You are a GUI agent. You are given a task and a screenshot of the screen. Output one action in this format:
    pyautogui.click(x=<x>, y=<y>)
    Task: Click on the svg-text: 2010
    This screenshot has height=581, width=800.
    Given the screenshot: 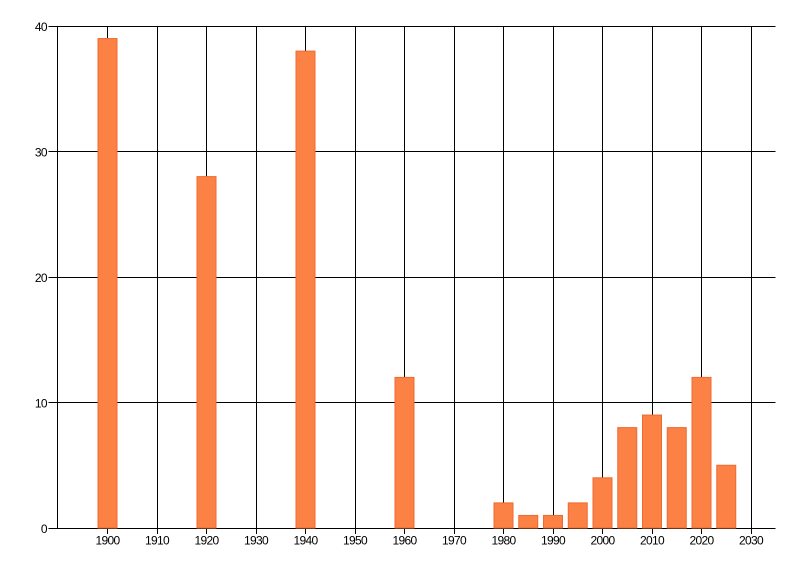 What is the action you would take?
    pyautogui.click(x=652, y=541)
    